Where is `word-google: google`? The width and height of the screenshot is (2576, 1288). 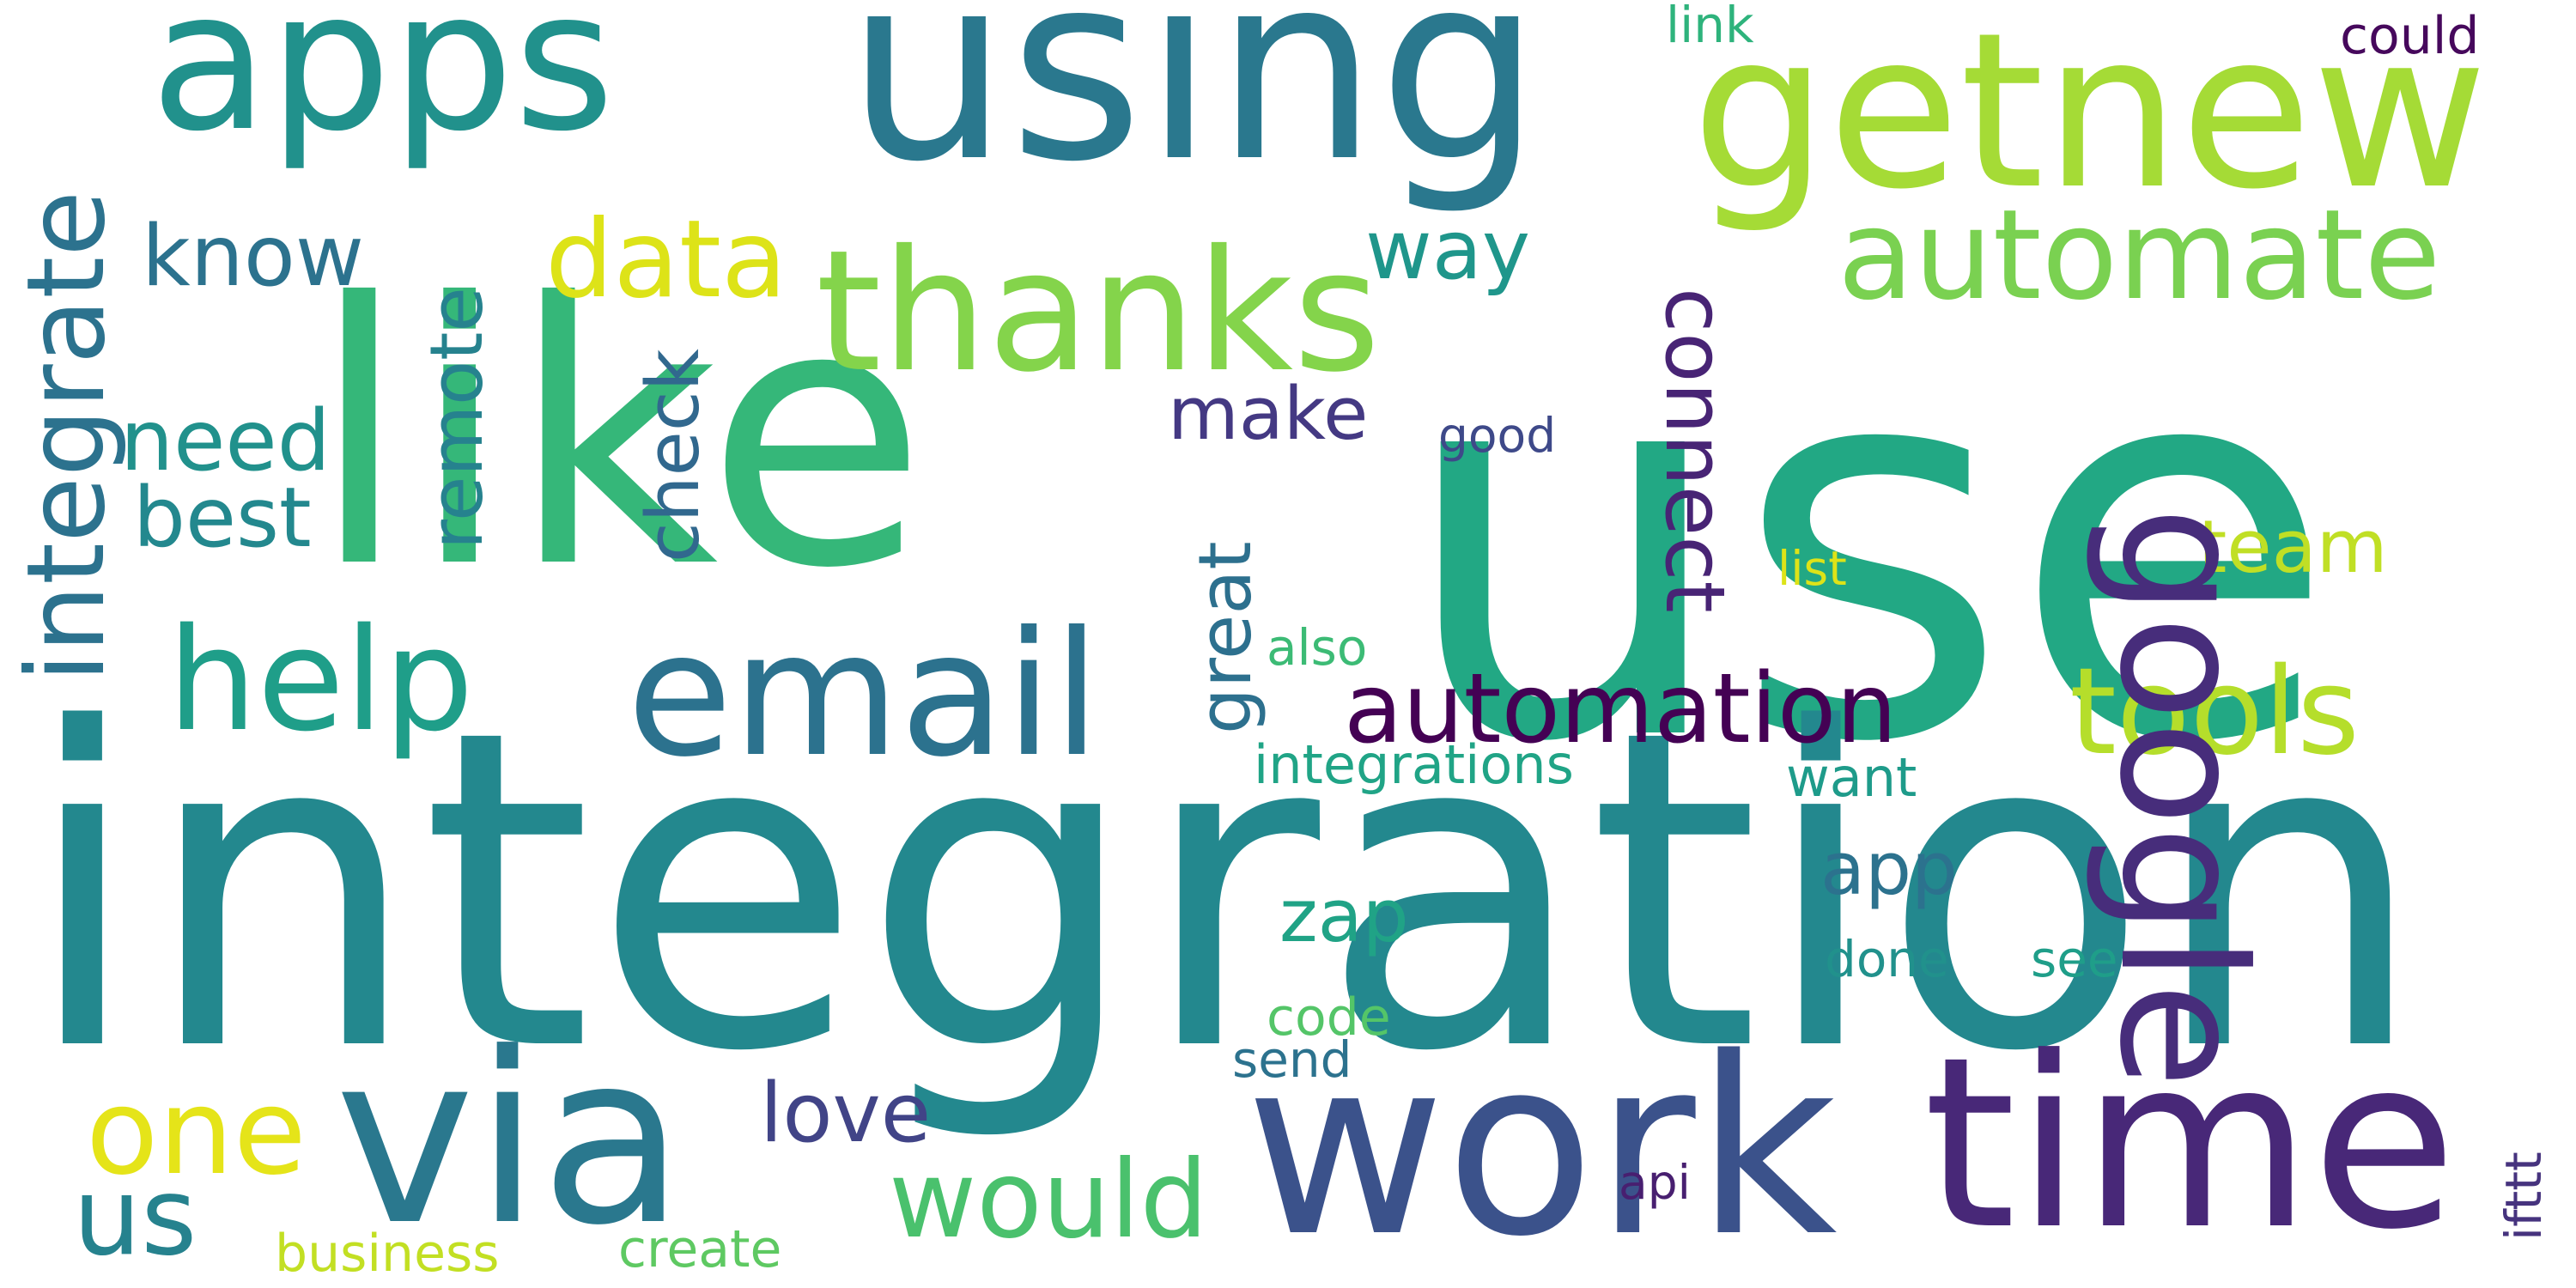
word-google: google is located at coordinates (2181, 798).